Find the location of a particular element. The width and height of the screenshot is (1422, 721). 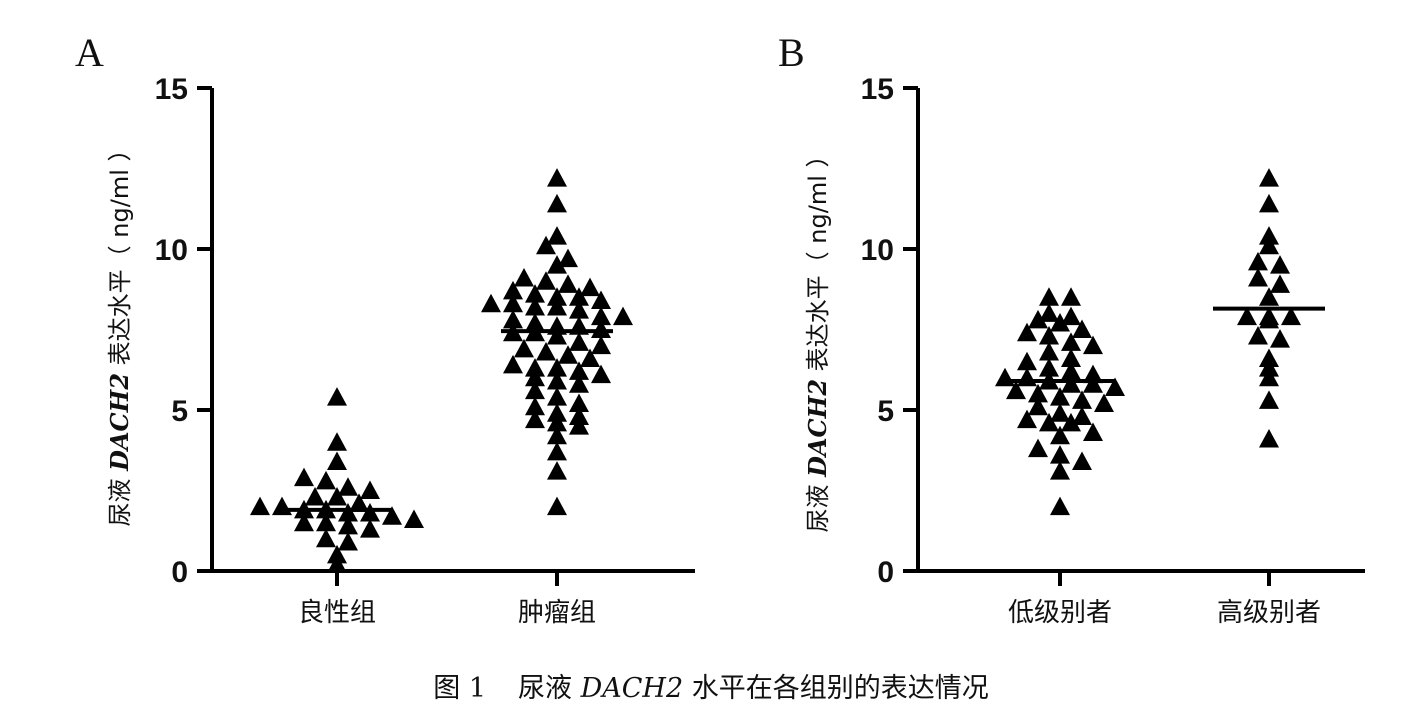

y-tick-label: 15 is located at coordinates (171, 89).